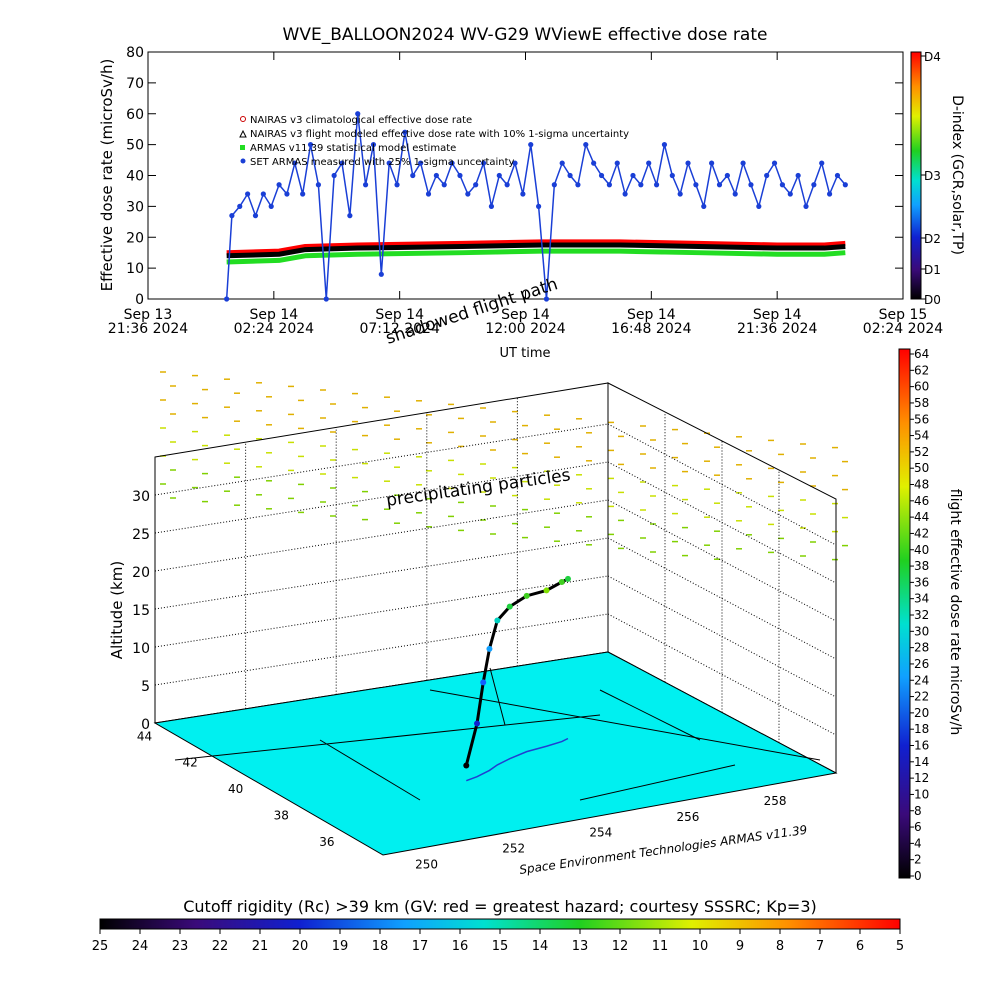  I want to click on dose-tick-label: 56, so click(921, 419).